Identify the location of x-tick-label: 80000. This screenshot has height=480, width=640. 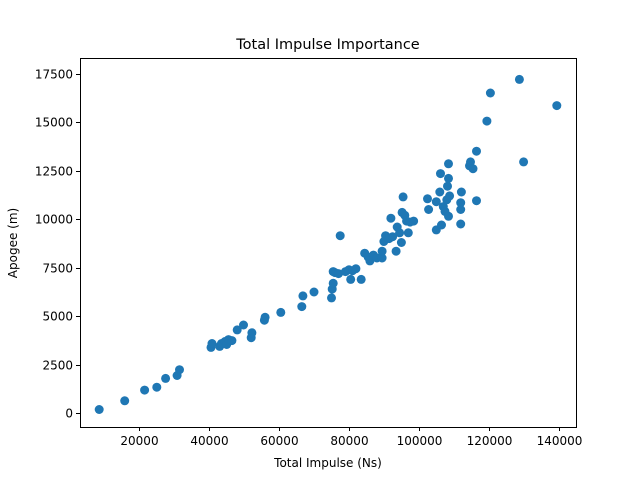
(349, 441).